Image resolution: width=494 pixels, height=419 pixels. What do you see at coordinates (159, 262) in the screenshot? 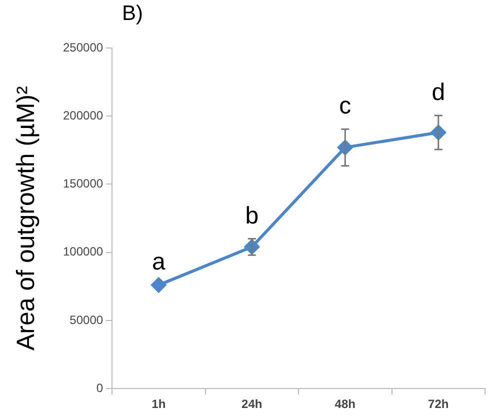
I see `annotation: a` at bounding box center [159, 262].